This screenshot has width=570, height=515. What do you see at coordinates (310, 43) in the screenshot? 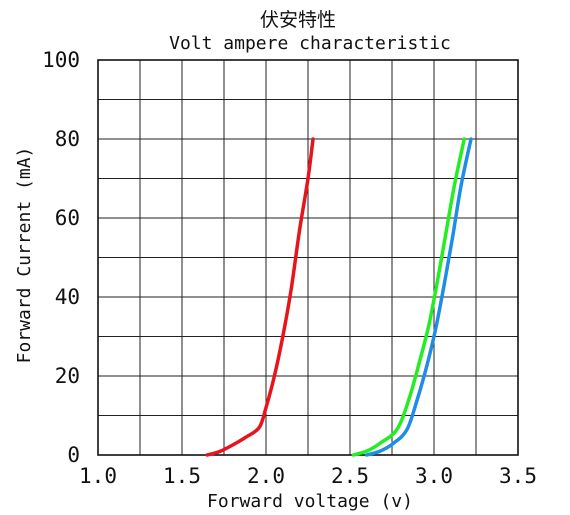
I see `chart-subtitle: Volt ampere characteristic` at bounding box center [310, 43].